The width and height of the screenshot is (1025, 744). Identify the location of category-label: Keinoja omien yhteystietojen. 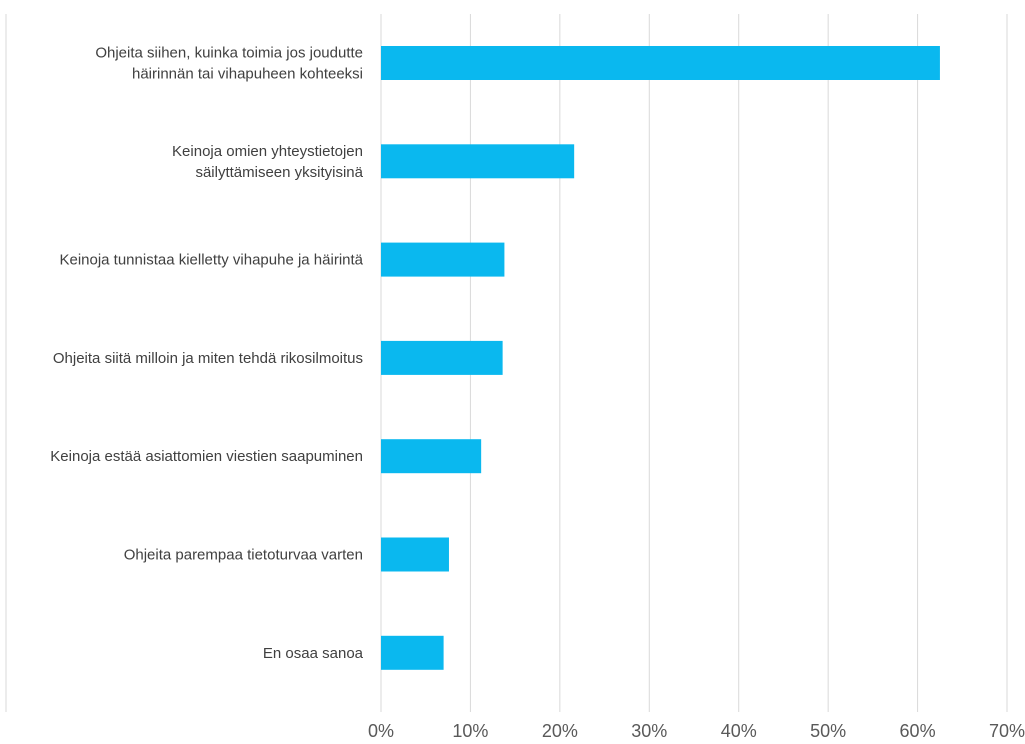
(267, 151).